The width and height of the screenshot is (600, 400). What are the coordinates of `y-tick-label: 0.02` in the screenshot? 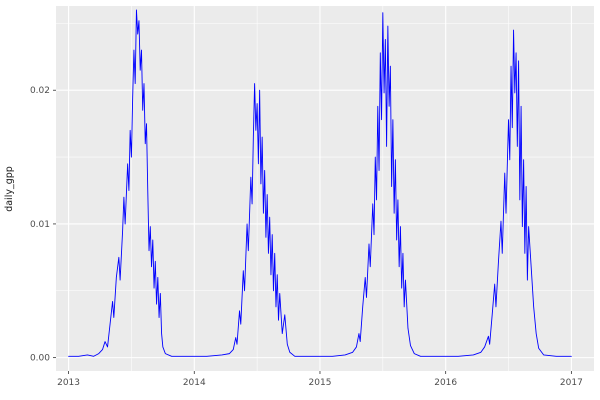 It's located at (40, 91).